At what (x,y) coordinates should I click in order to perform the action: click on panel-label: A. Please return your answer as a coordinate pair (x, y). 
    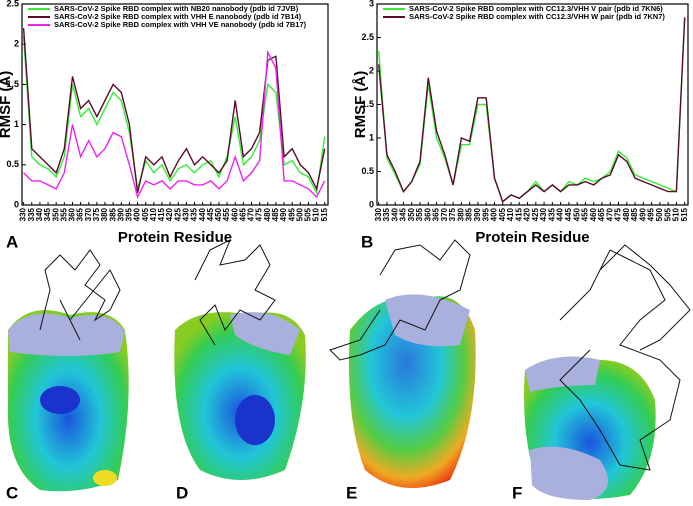
    Looking at the image, I should click on (12, 241).